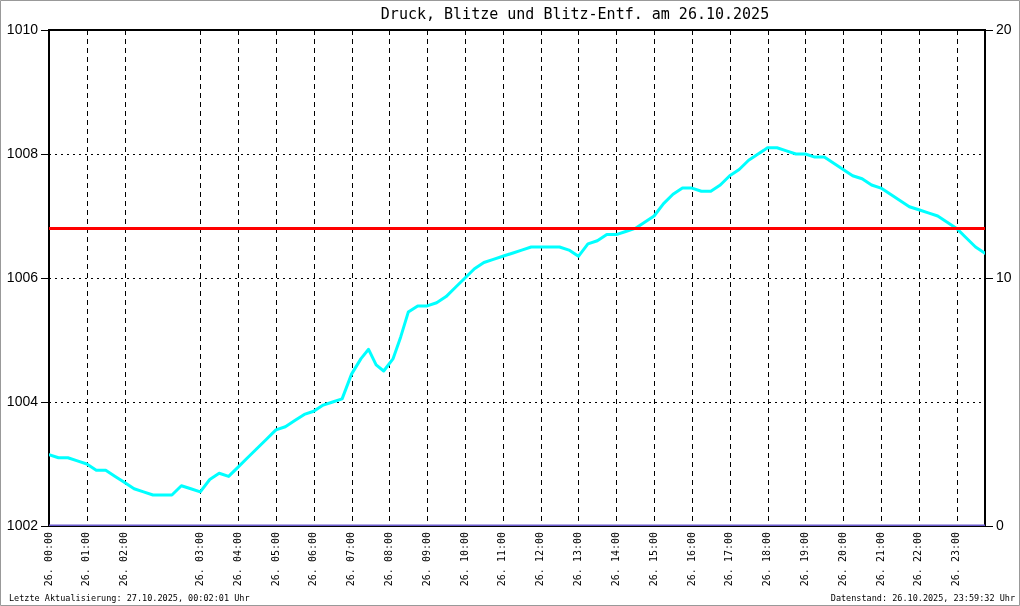 This screenshot has height=606, width=1020. What do you see at coordinates (199, 559) in the screenshot?
I see `x-tick-label: 26. 03:00` at bounding box center [199, 559].